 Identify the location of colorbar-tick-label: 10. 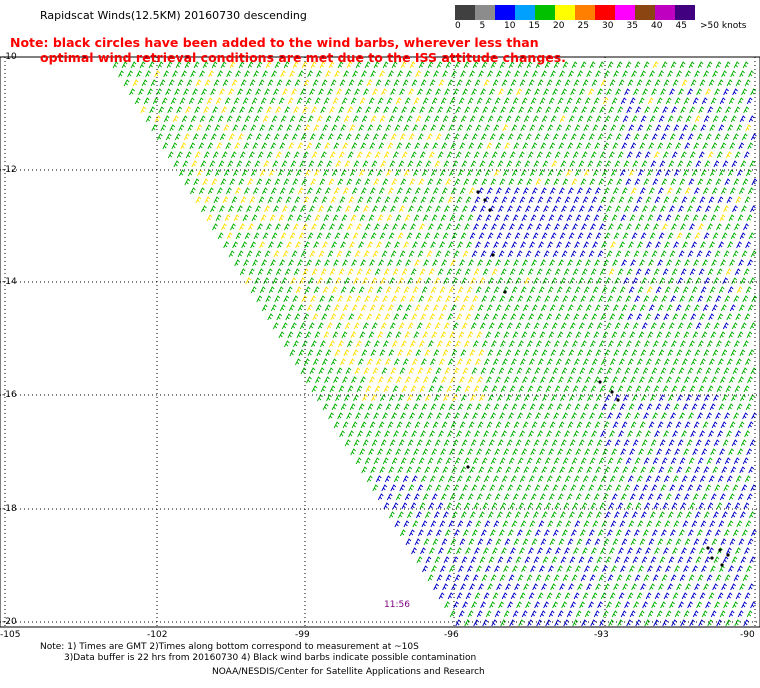
(510, 26).